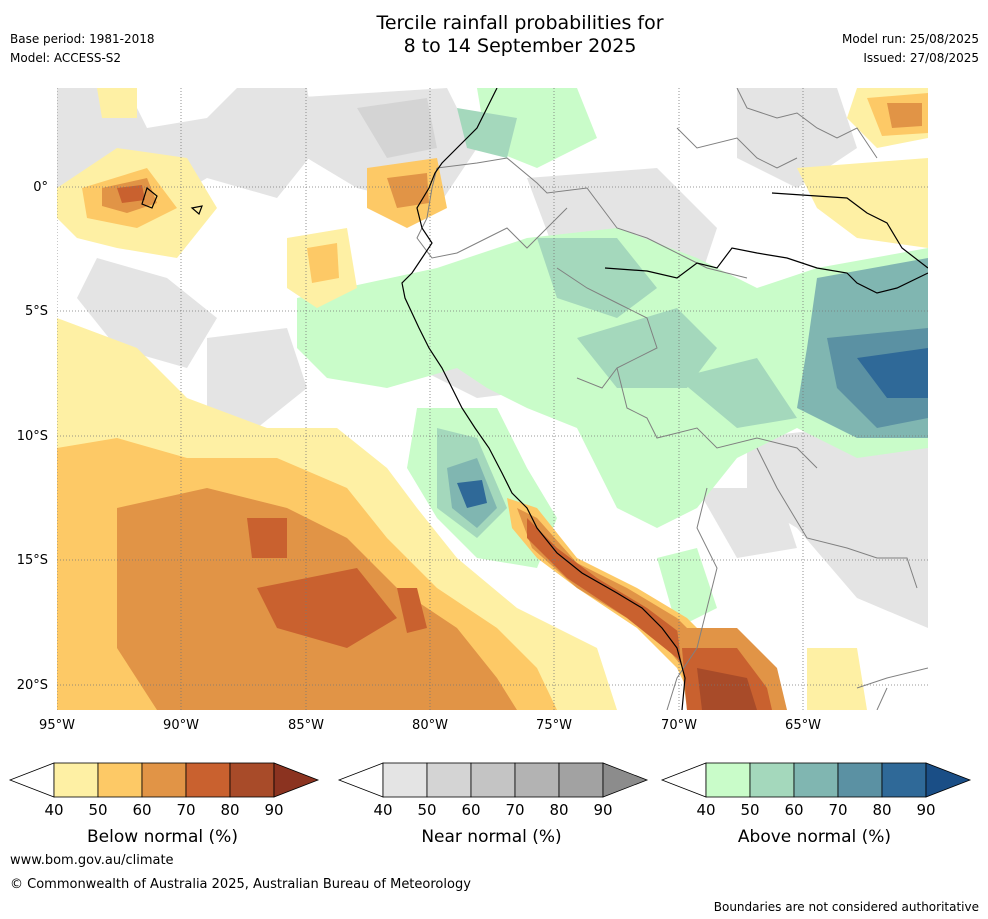 This screenshot has height=919, width=988. Describe the element at coordinates (360, 780) in the screenshot. I see `near-colorbar-low-arrow` at that location.